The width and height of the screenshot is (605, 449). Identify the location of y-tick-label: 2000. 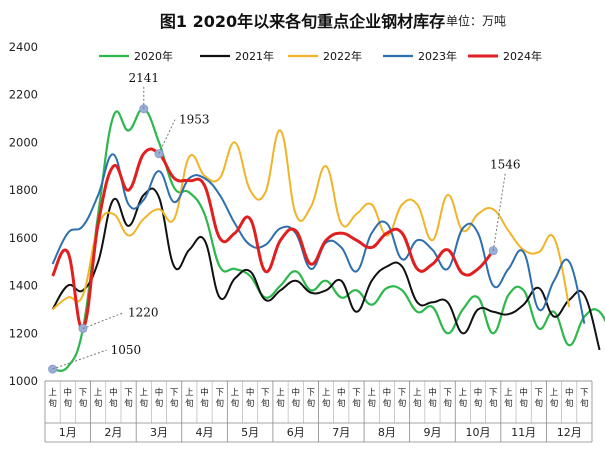
(23, 142).